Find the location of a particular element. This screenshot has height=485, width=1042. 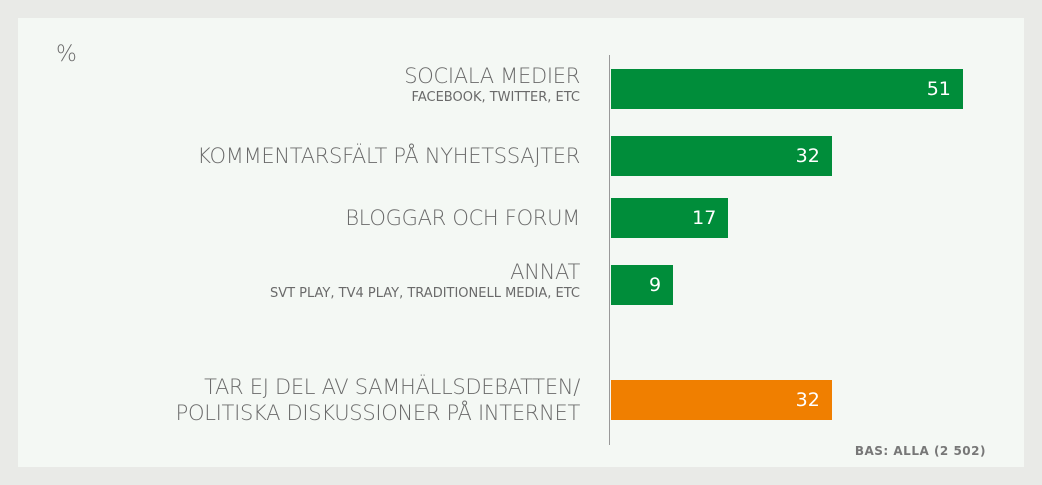

category-label: KOMMENTARSFÄLT PÅ NYHETSSAJTER is located at coordinates (388, 156).